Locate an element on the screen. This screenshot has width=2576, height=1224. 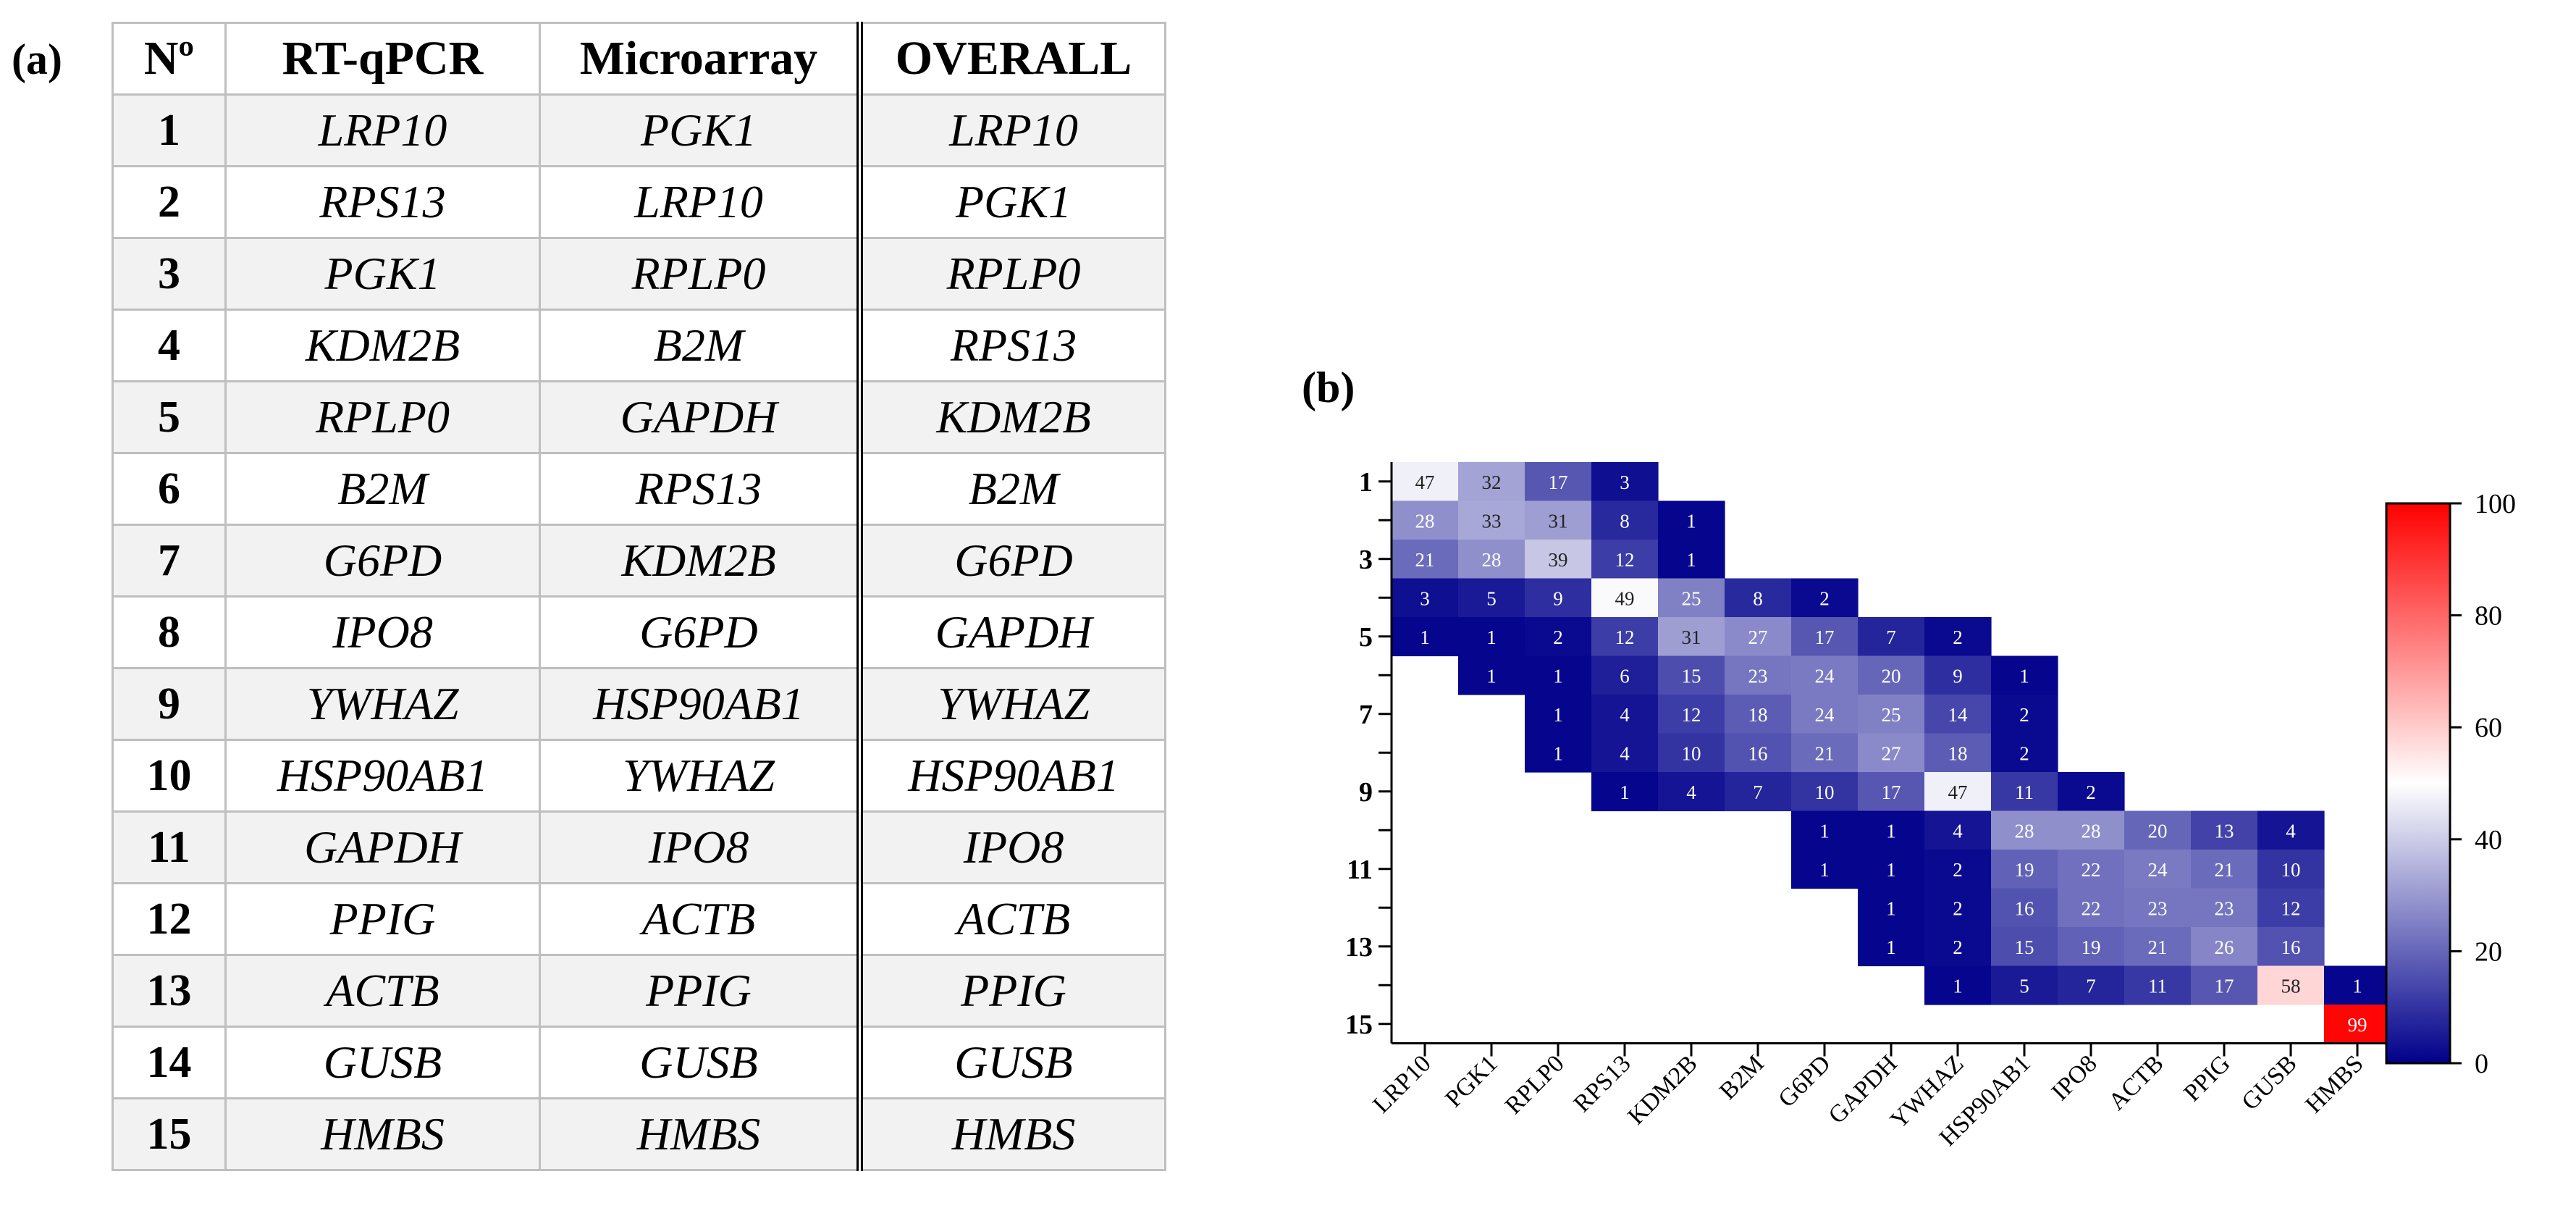
cell-overall: PPIG is located at coordinates (1011, 991).